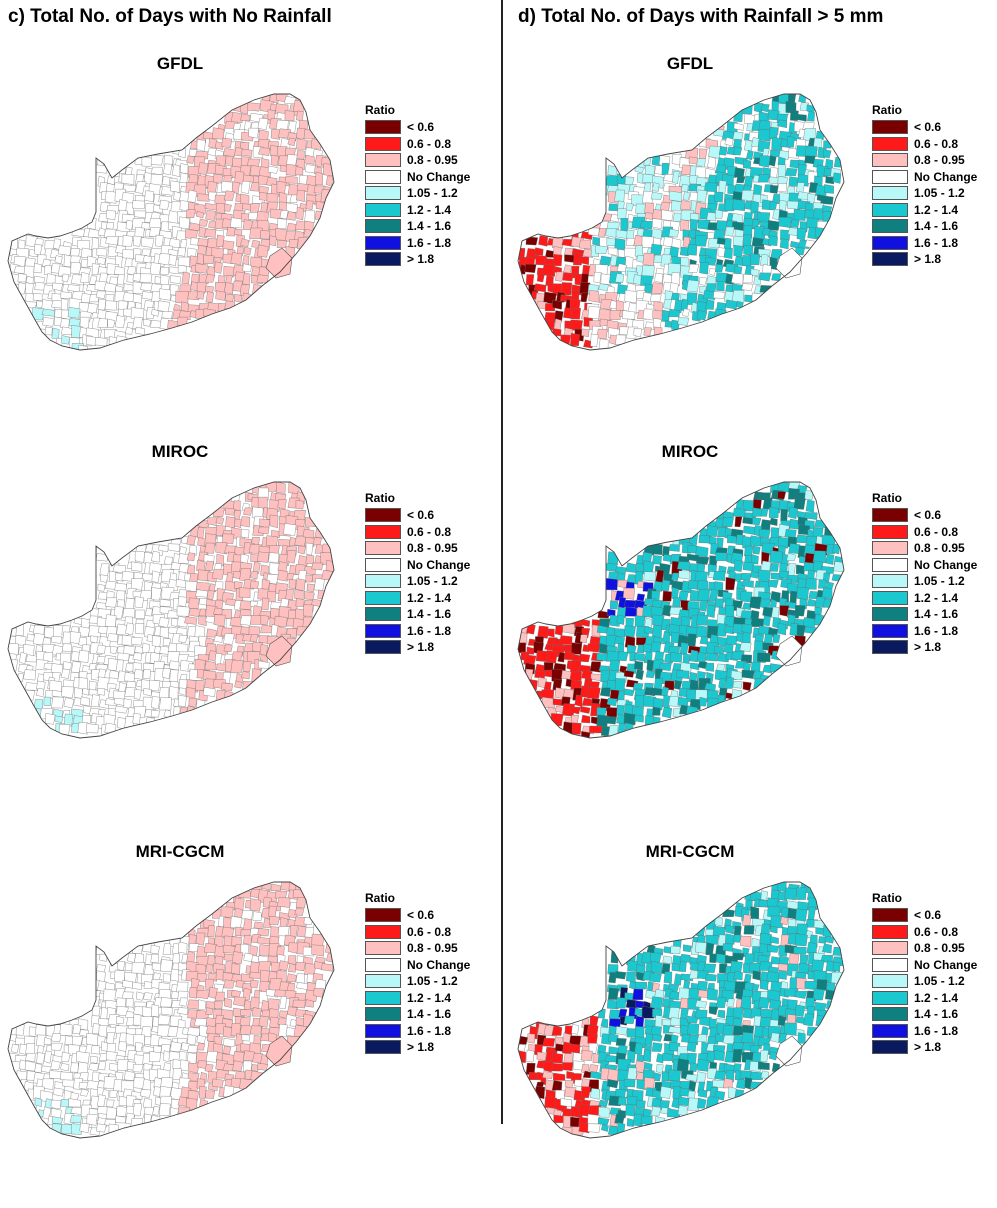  Describe the element at coordinates (939, 193) in the screenshot. I see `legend-label: 1.05 - 1.2` at that location.